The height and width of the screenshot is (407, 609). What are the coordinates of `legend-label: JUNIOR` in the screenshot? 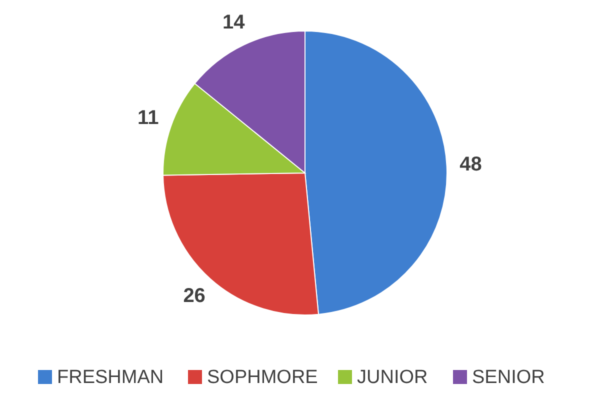 It's located at (392, 377).